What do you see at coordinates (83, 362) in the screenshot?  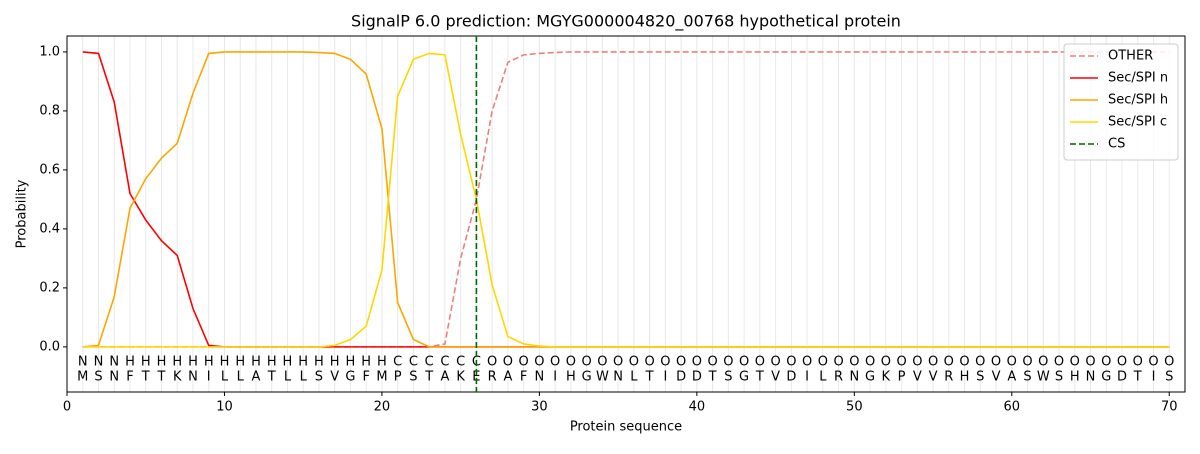 I see `residue-label: N` at bounding box center [83, 362].